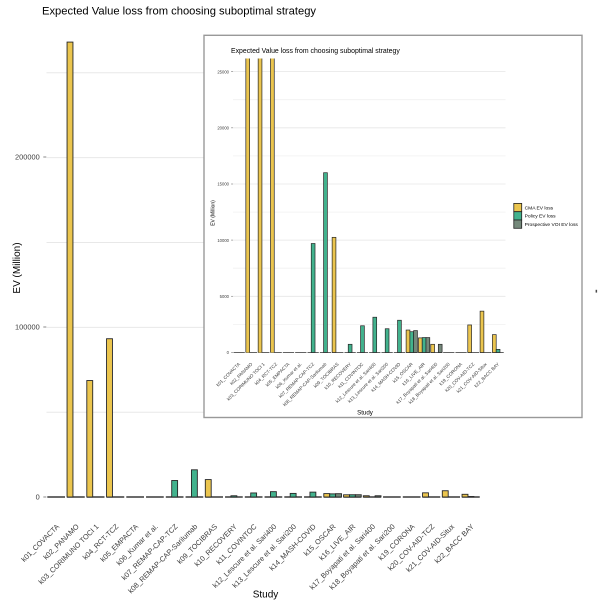  I want to click on svg-text: 20000, so click(223, 128).